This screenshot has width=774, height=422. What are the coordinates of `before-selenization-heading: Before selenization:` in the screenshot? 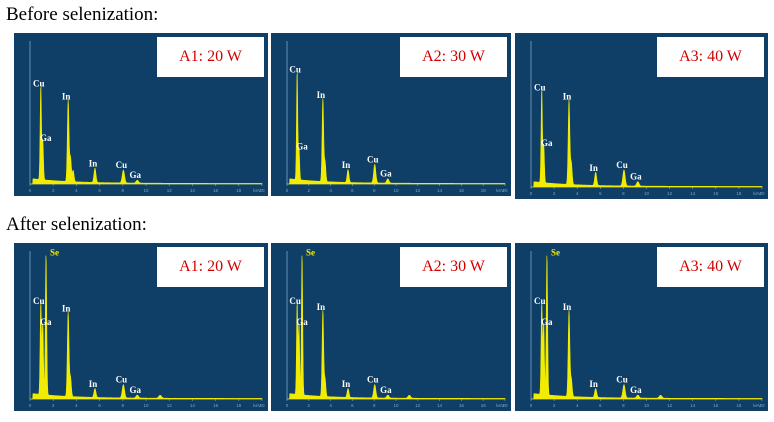 It's located at (82, 14).